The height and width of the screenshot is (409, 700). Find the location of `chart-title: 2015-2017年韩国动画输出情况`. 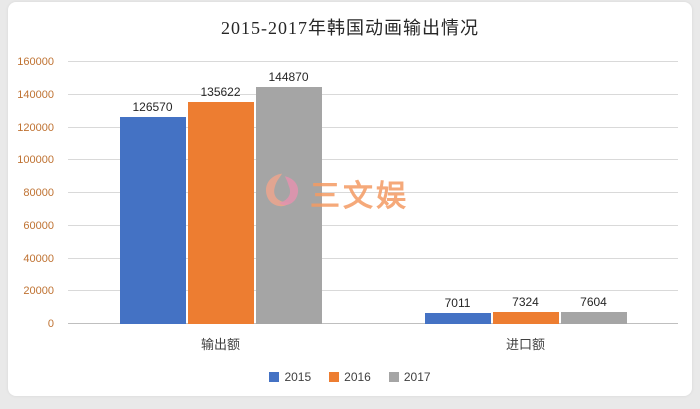

chart-title: 2015-2017年韩国动画输出情况 is located at coordinates (350, 28).